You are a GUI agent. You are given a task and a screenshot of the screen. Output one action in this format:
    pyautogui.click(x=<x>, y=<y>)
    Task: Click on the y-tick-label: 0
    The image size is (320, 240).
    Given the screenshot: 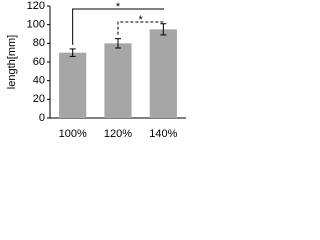 What is the action you would take?
    pyautogui.click(x=42, y=118)
    